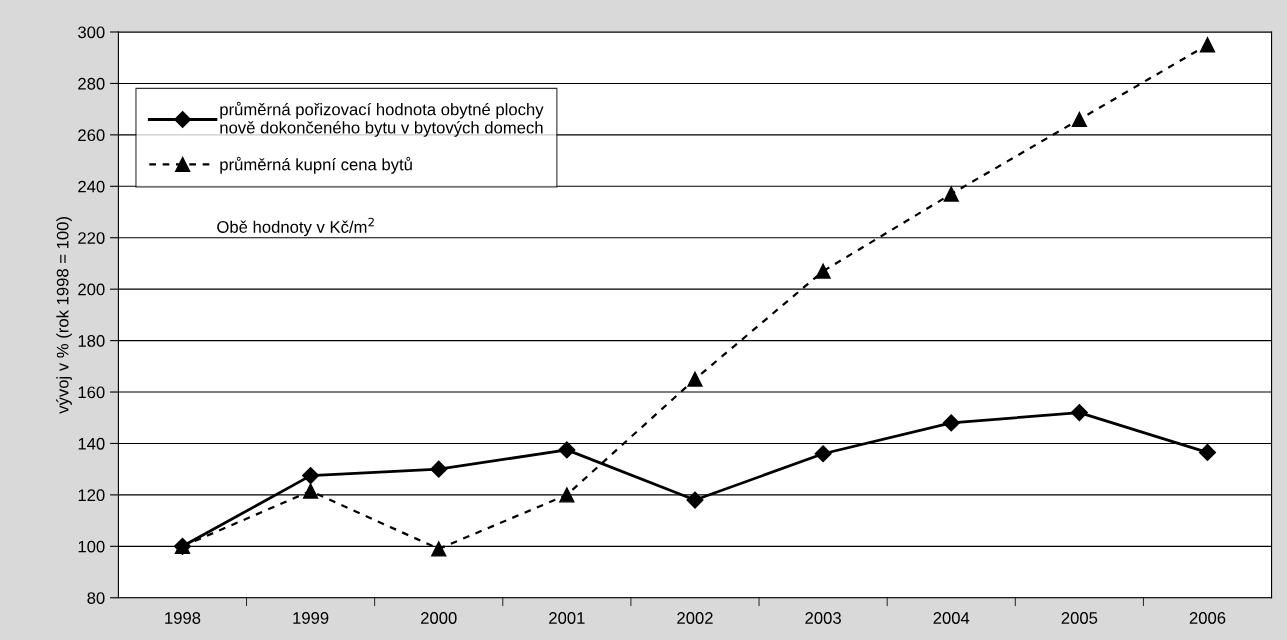  Describe the element at coordinates (91, 341) in the screenshot. I see `y-tick-label: 180` at that location.